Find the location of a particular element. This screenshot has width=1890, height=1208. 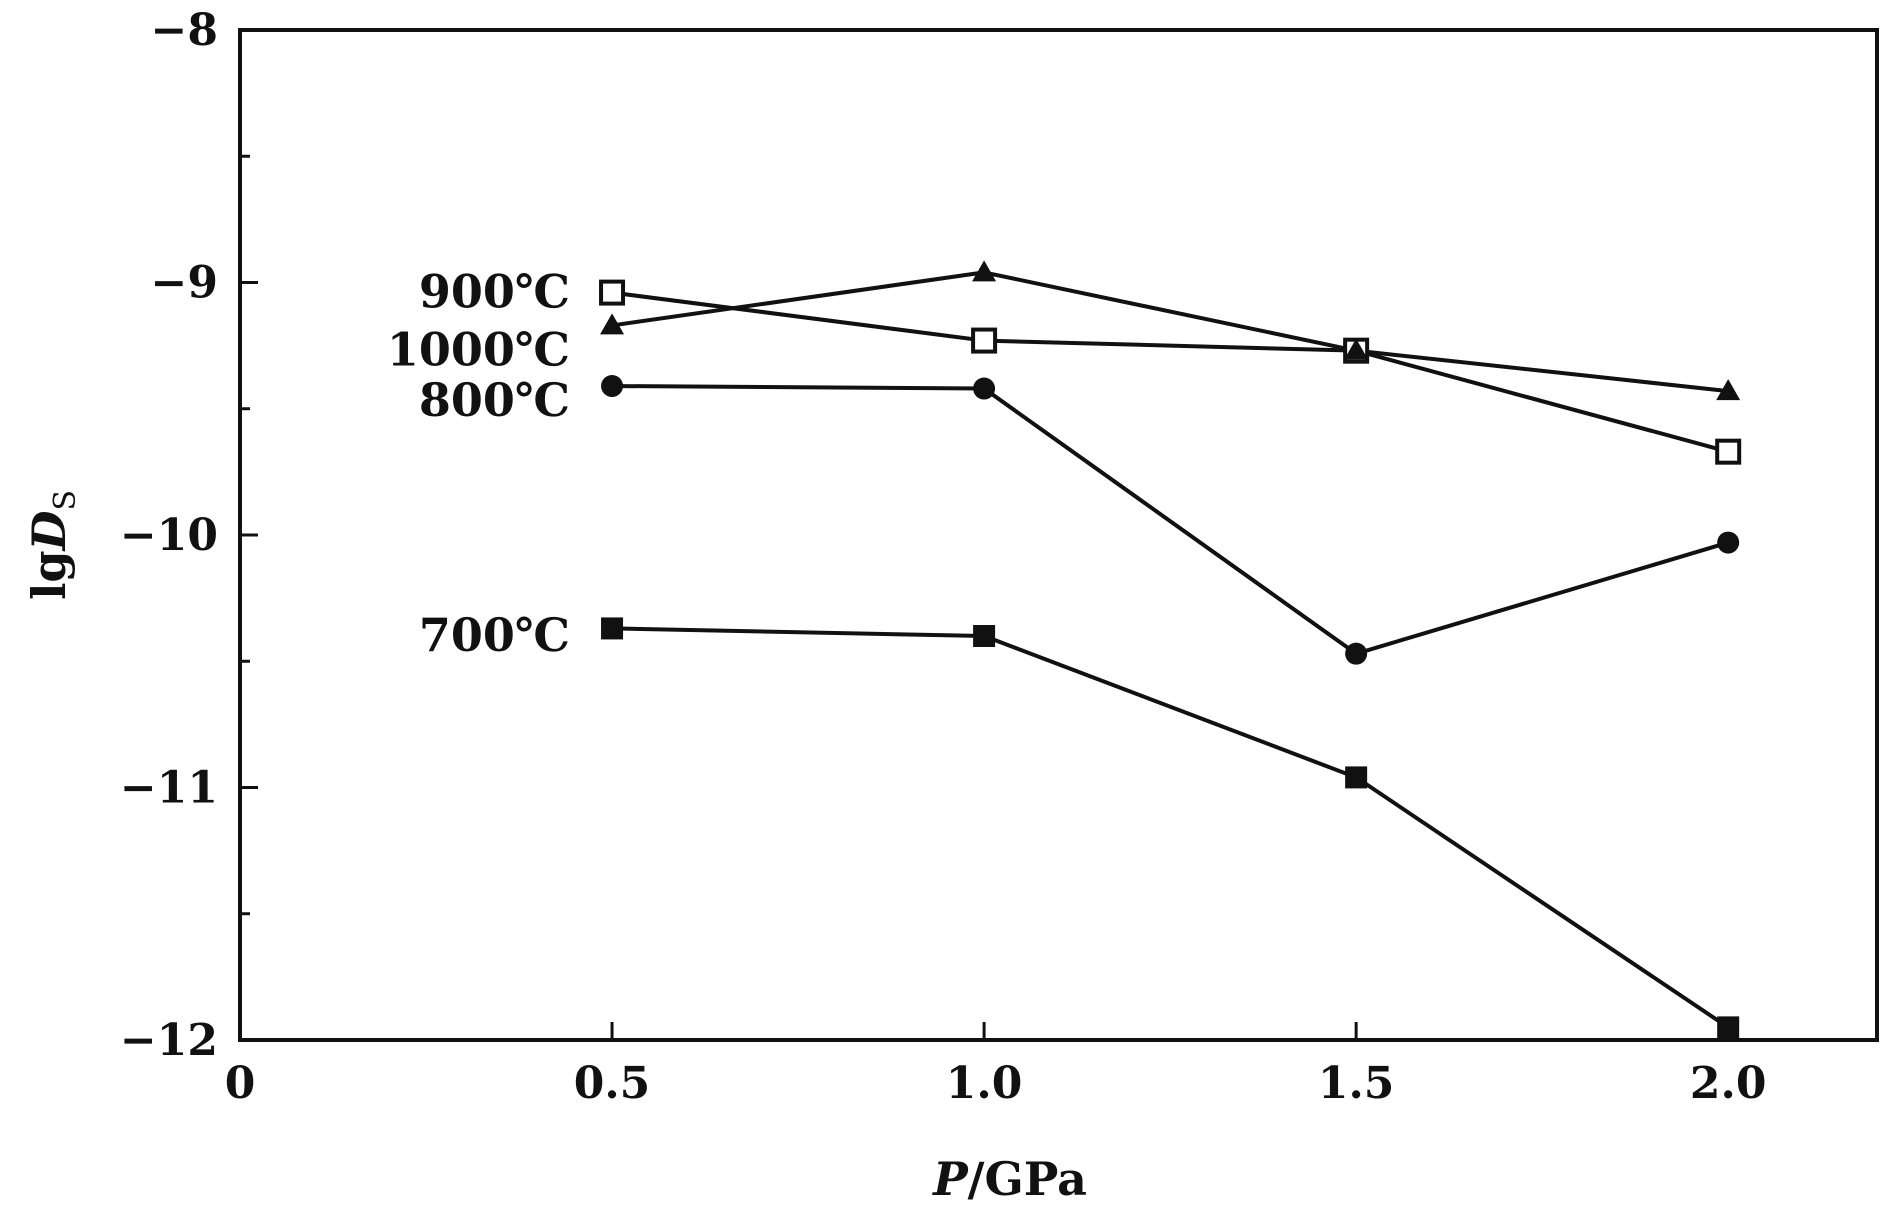

series-label: 900℃ is located at coordinates (494, 292).